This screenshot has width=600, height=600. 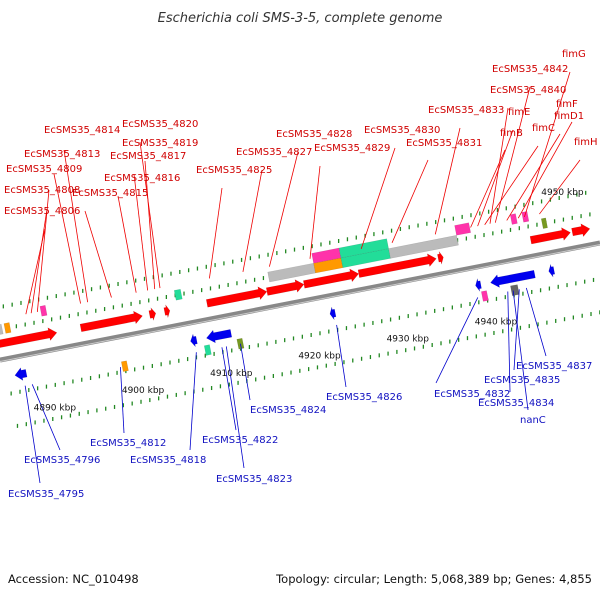 I want to click on reverse-gene-label: EcSMS35_4823, so click(x=254, y=479).